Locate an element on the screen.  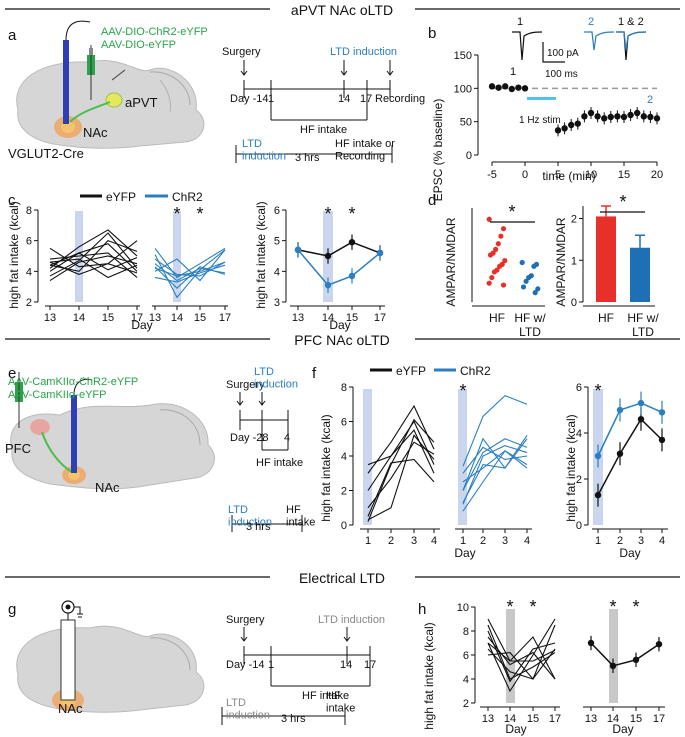
legend-c: eYFP ChR2 is located at coordinates (141, 197).